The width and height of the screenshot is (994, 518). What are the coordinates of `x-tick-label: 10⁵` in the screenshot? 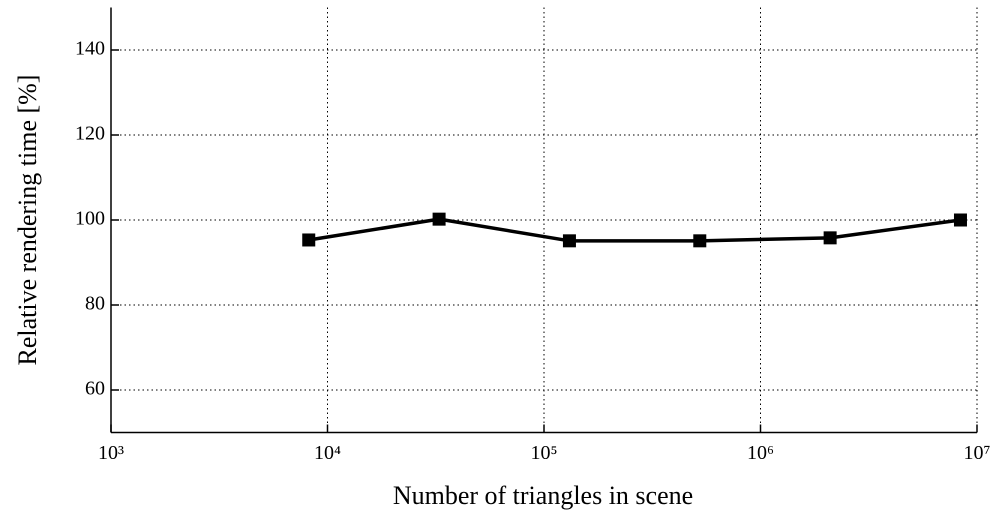 It's located at (544, 453).